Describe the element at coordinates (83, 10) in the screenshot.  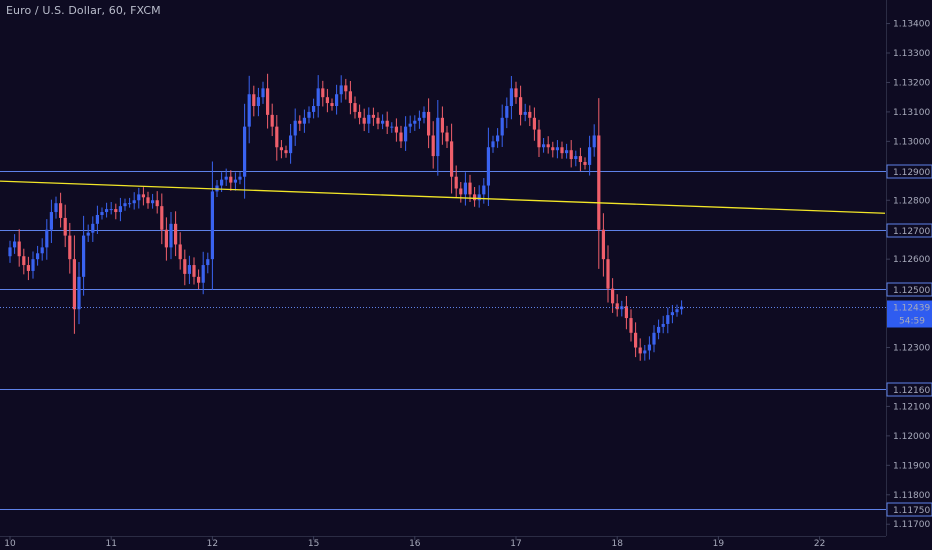
I see `chart-title: Euro / U.S. Dollar, 60, FXCM` at that location.